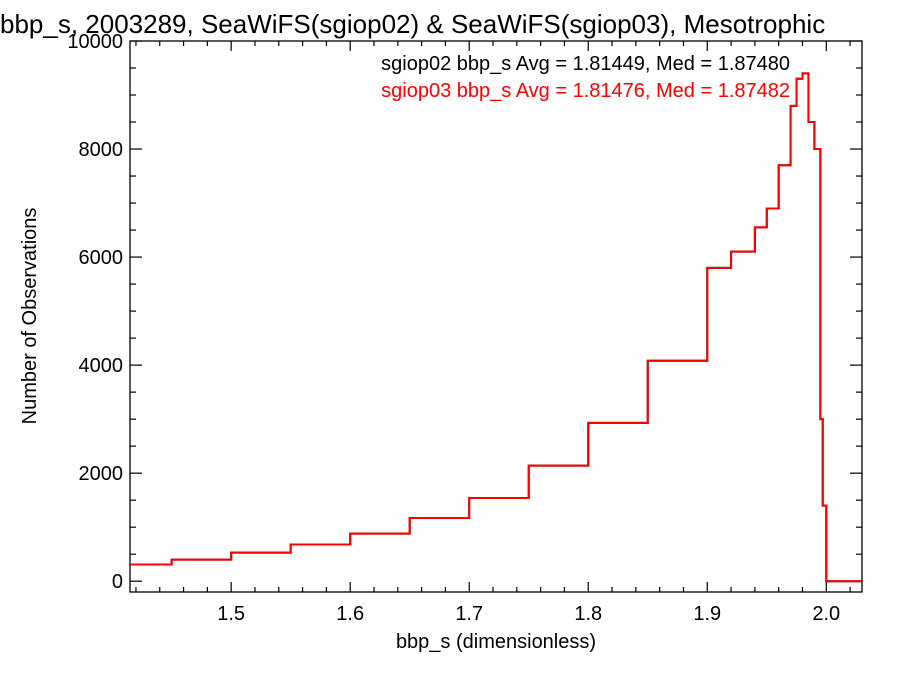 This screenshot has height=675, width=900. Describe the element at coordinates (117, 582) in the screenshot. I see `y-tick-label: 0` at that location.